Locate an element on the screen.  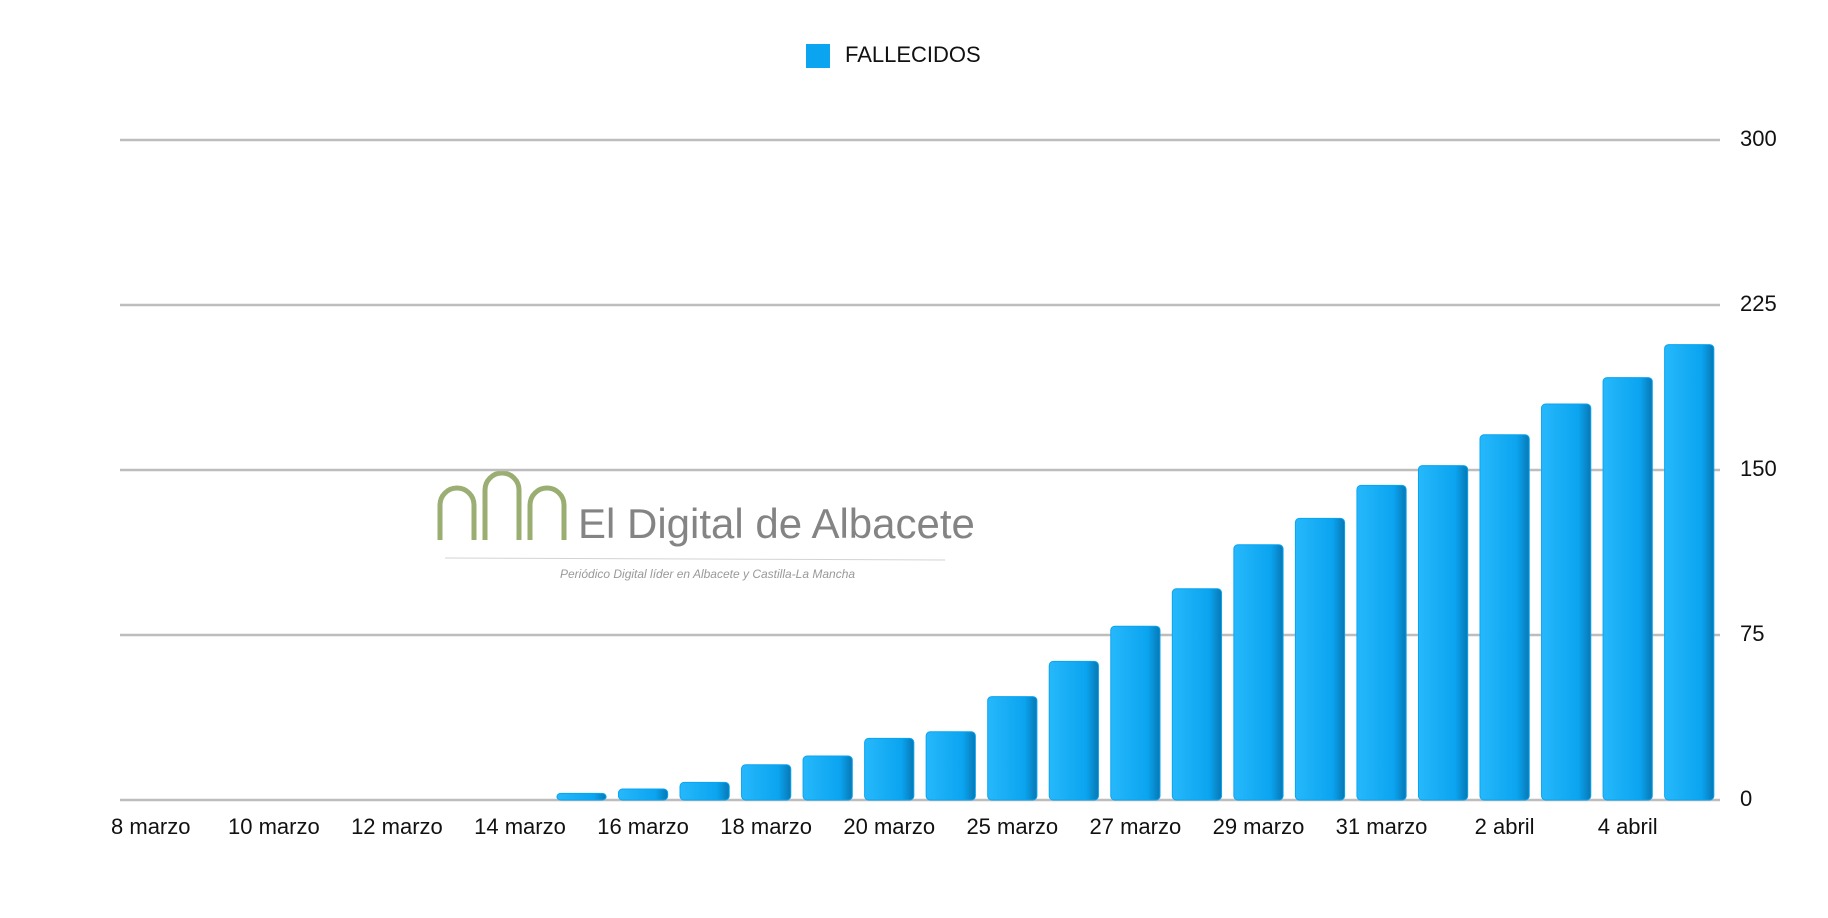
y-tick-label: 300 is located at coordinates (1758, 138).